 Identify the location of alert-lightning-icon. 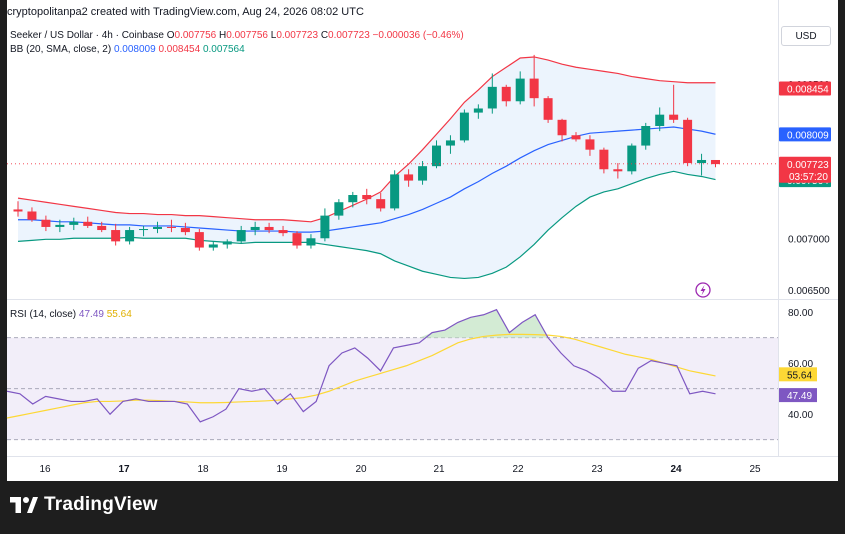
(703, 290).